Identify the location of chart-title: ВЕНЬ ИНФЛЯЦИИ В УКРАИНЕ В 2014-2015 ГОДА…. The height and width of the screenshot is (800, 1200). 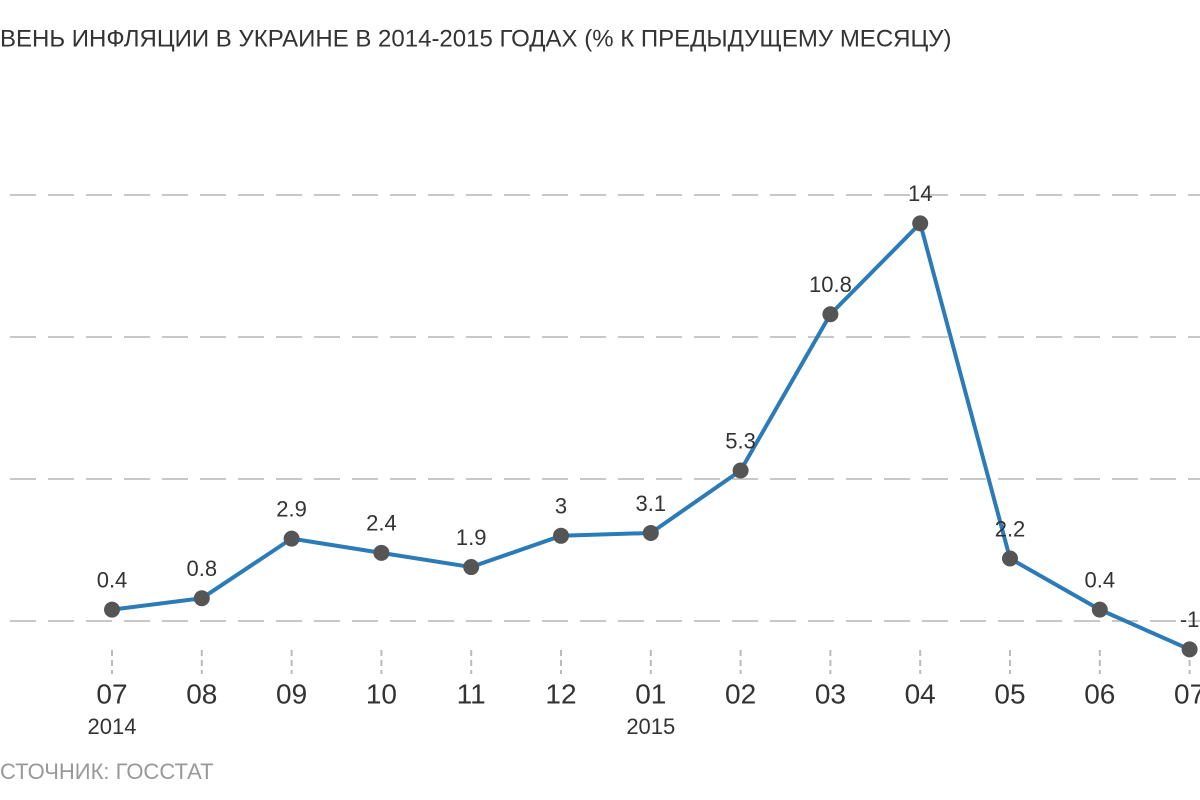
(475, 38).